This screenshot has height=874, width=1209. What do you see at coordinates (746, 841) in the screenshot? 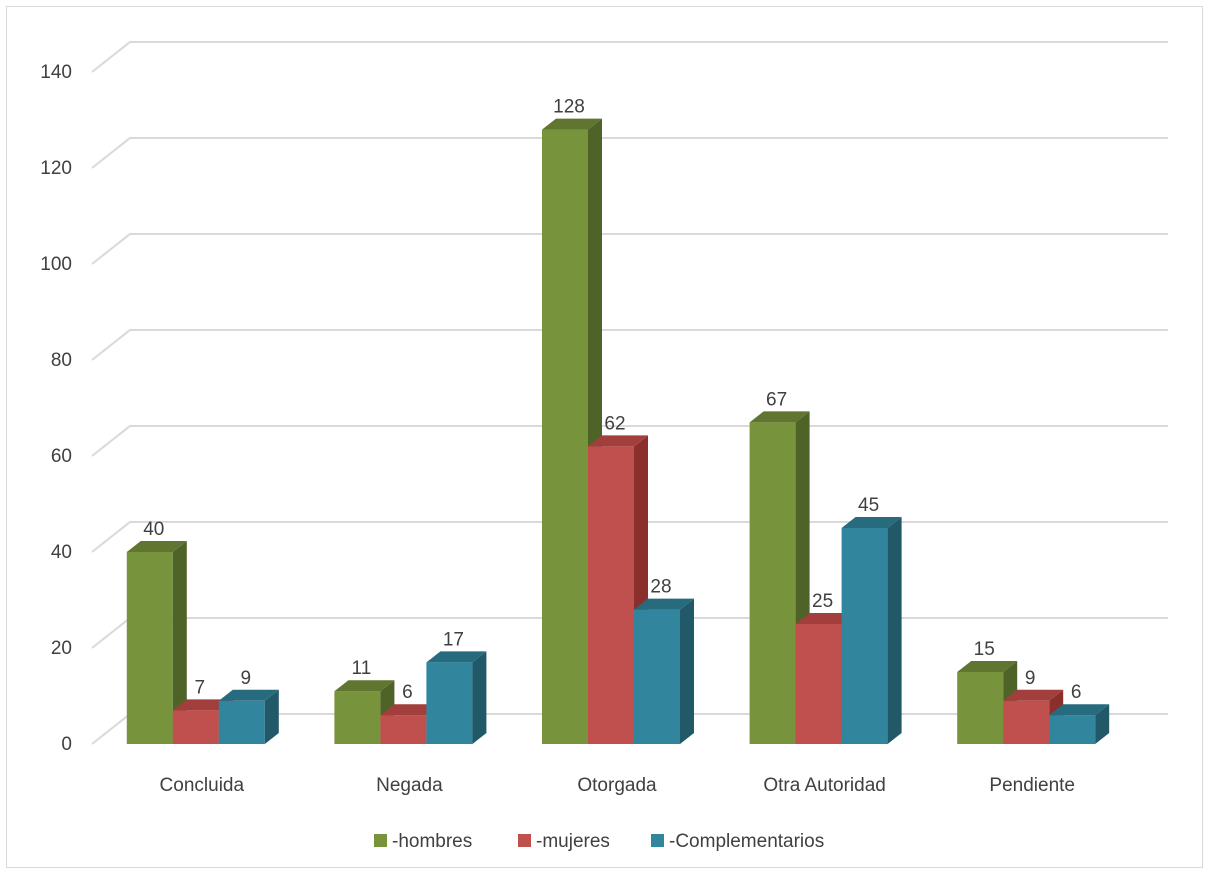
I see `legend-label: -Complementarios` at bounding box center [746, 841].